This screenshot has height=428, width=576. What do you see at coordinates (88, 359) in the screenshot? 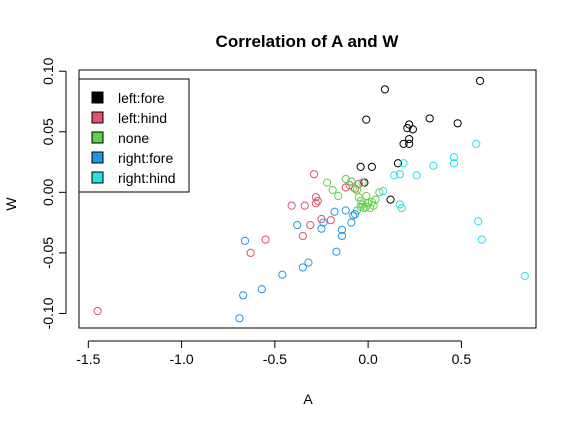
I see `x-tick-label: -1.5` at bounding box center [88, 359].